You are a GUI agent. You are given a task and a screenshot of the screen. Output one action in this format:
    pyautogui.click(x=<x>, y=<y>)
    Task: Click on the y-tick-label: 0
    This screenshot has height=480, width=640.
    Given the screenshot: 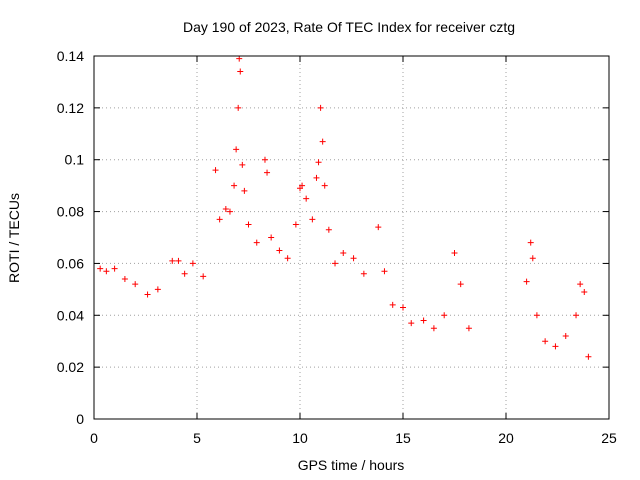 What is the action you would take?
    pyautogui.click(x=80, y=419)
    